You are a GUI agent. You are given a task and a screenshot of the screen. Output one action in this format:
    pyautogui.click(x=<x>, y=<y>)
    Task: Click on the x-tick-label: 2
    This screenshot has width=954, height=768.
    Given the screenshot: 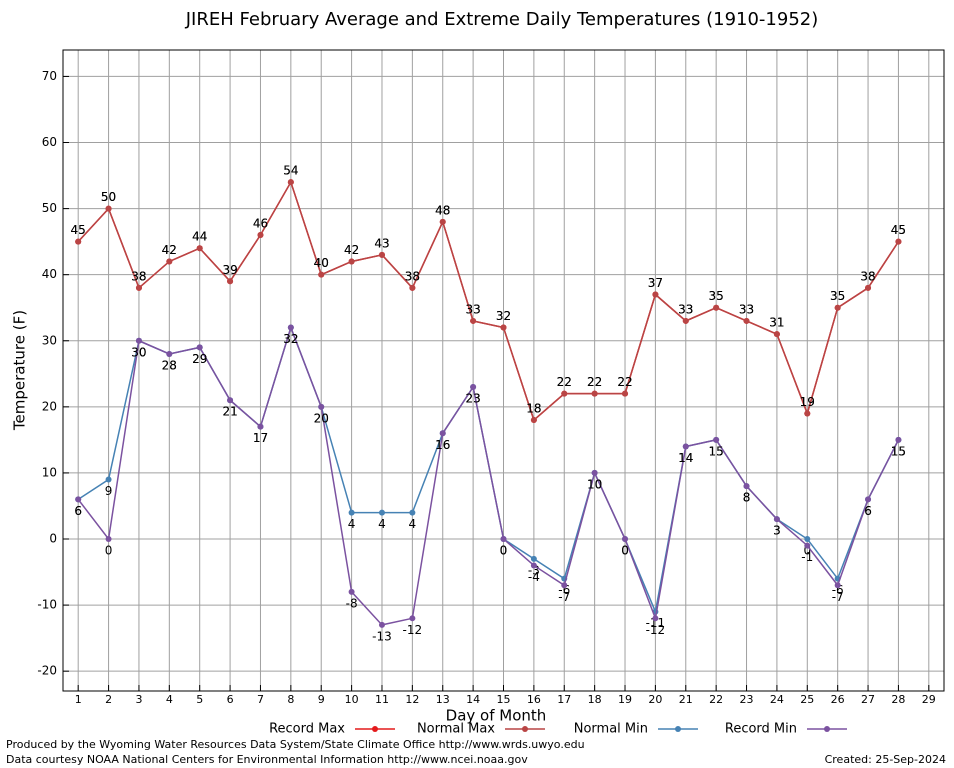 What is the action you would take?
    pyautogui.click(x=108, y=699)
    